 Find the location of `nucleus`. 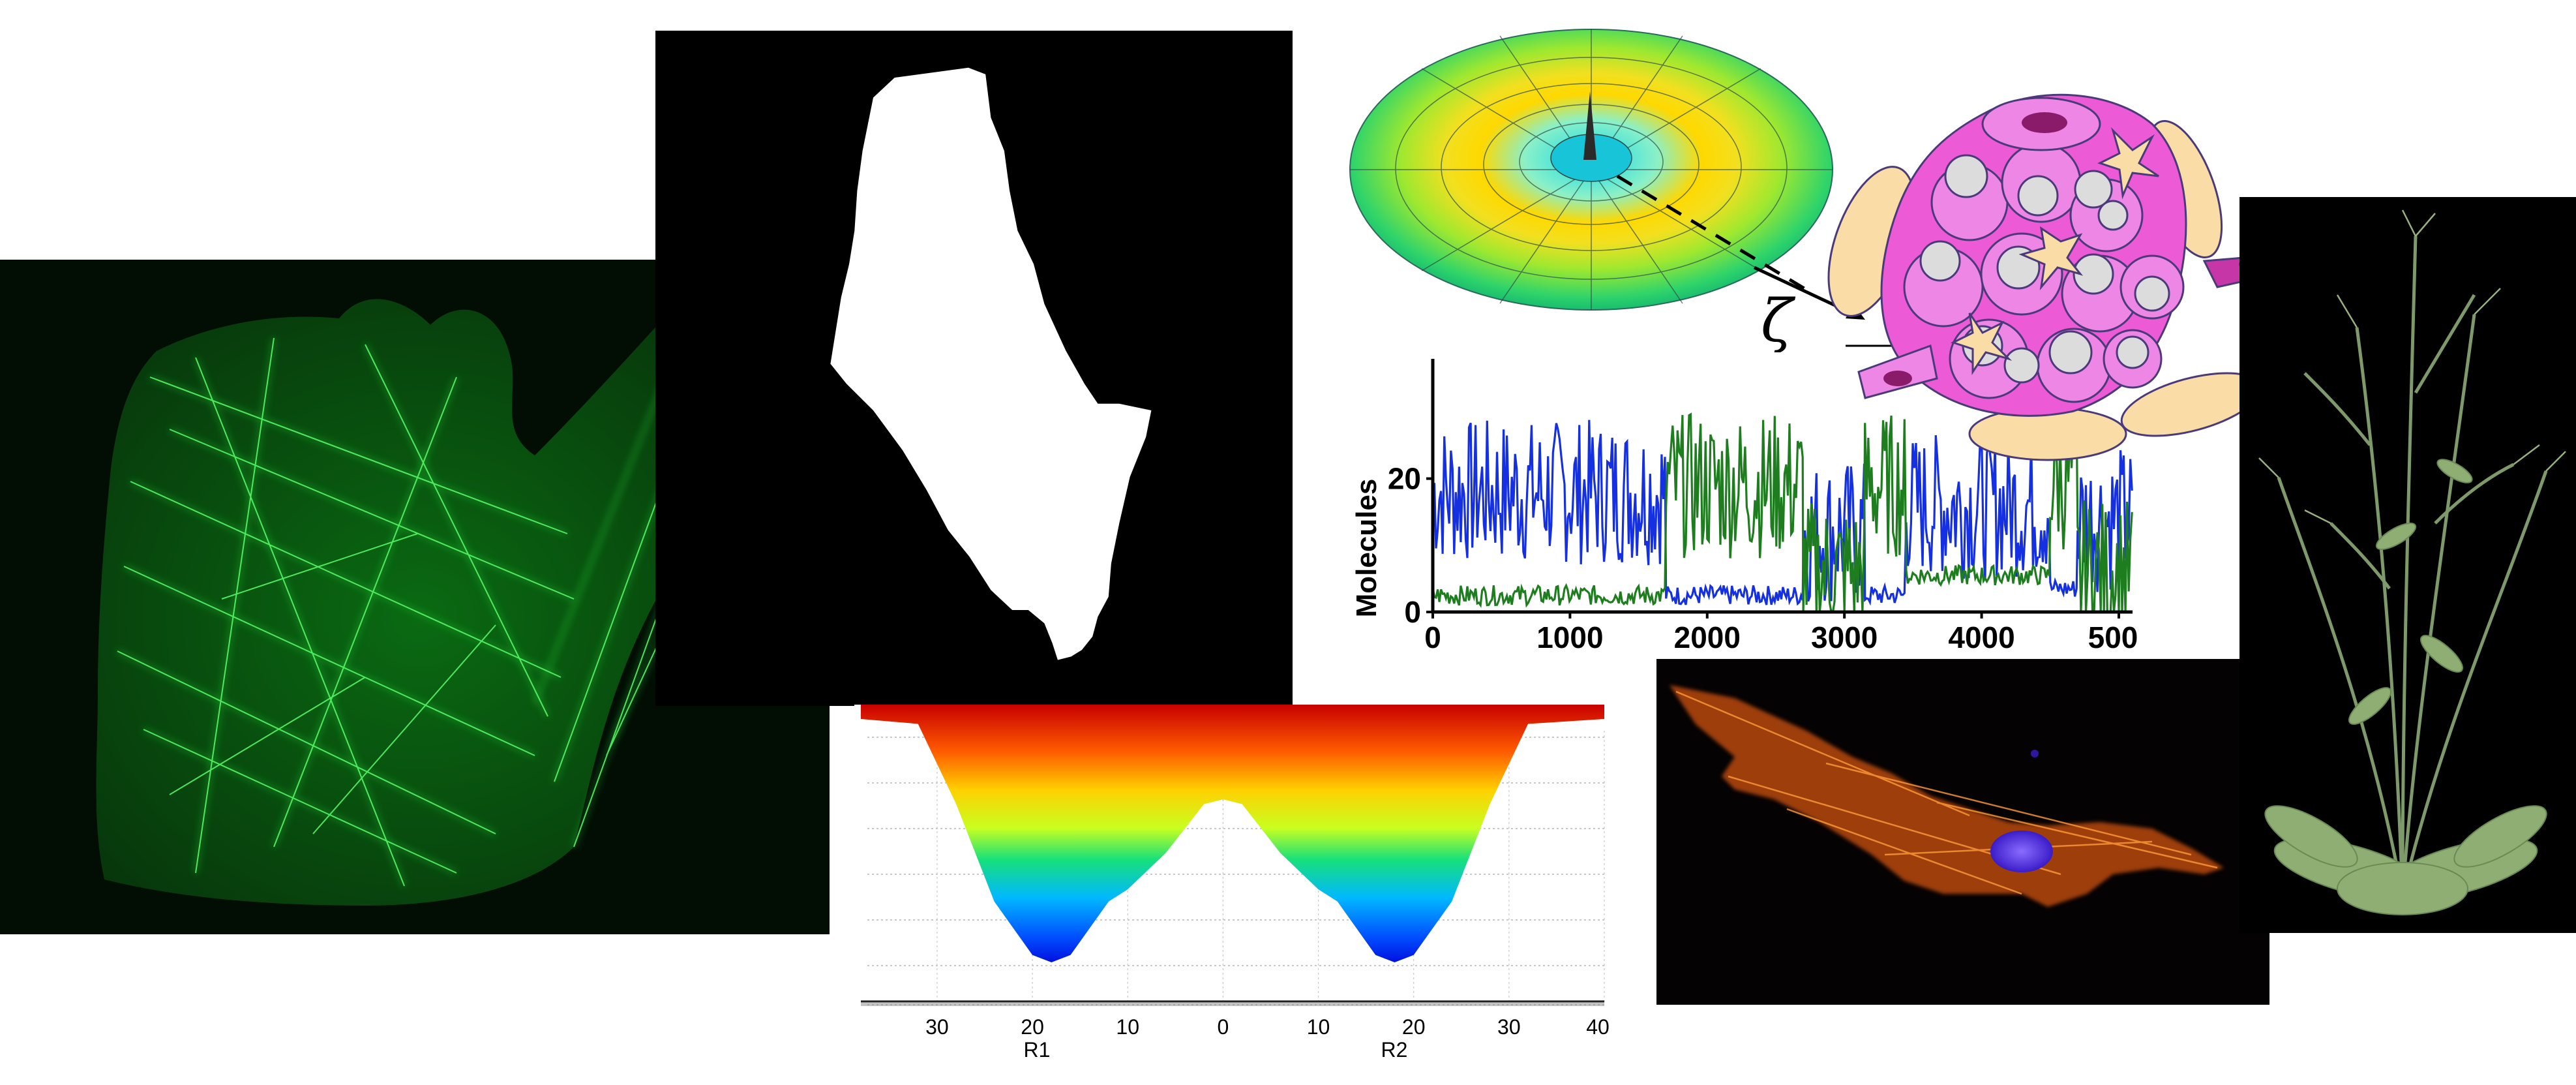

nucleus is located at coordinates (2021, 851).